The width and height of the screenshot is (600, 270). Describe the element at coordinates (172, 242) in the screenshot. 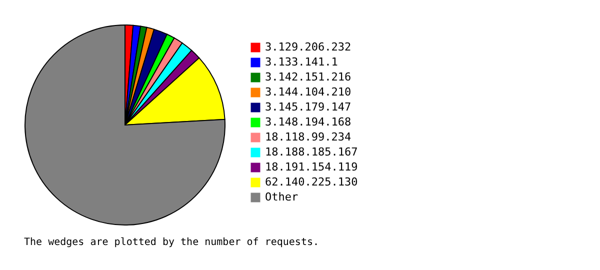

I see `text: The wedges are plotted by the number of requests.` at that location.